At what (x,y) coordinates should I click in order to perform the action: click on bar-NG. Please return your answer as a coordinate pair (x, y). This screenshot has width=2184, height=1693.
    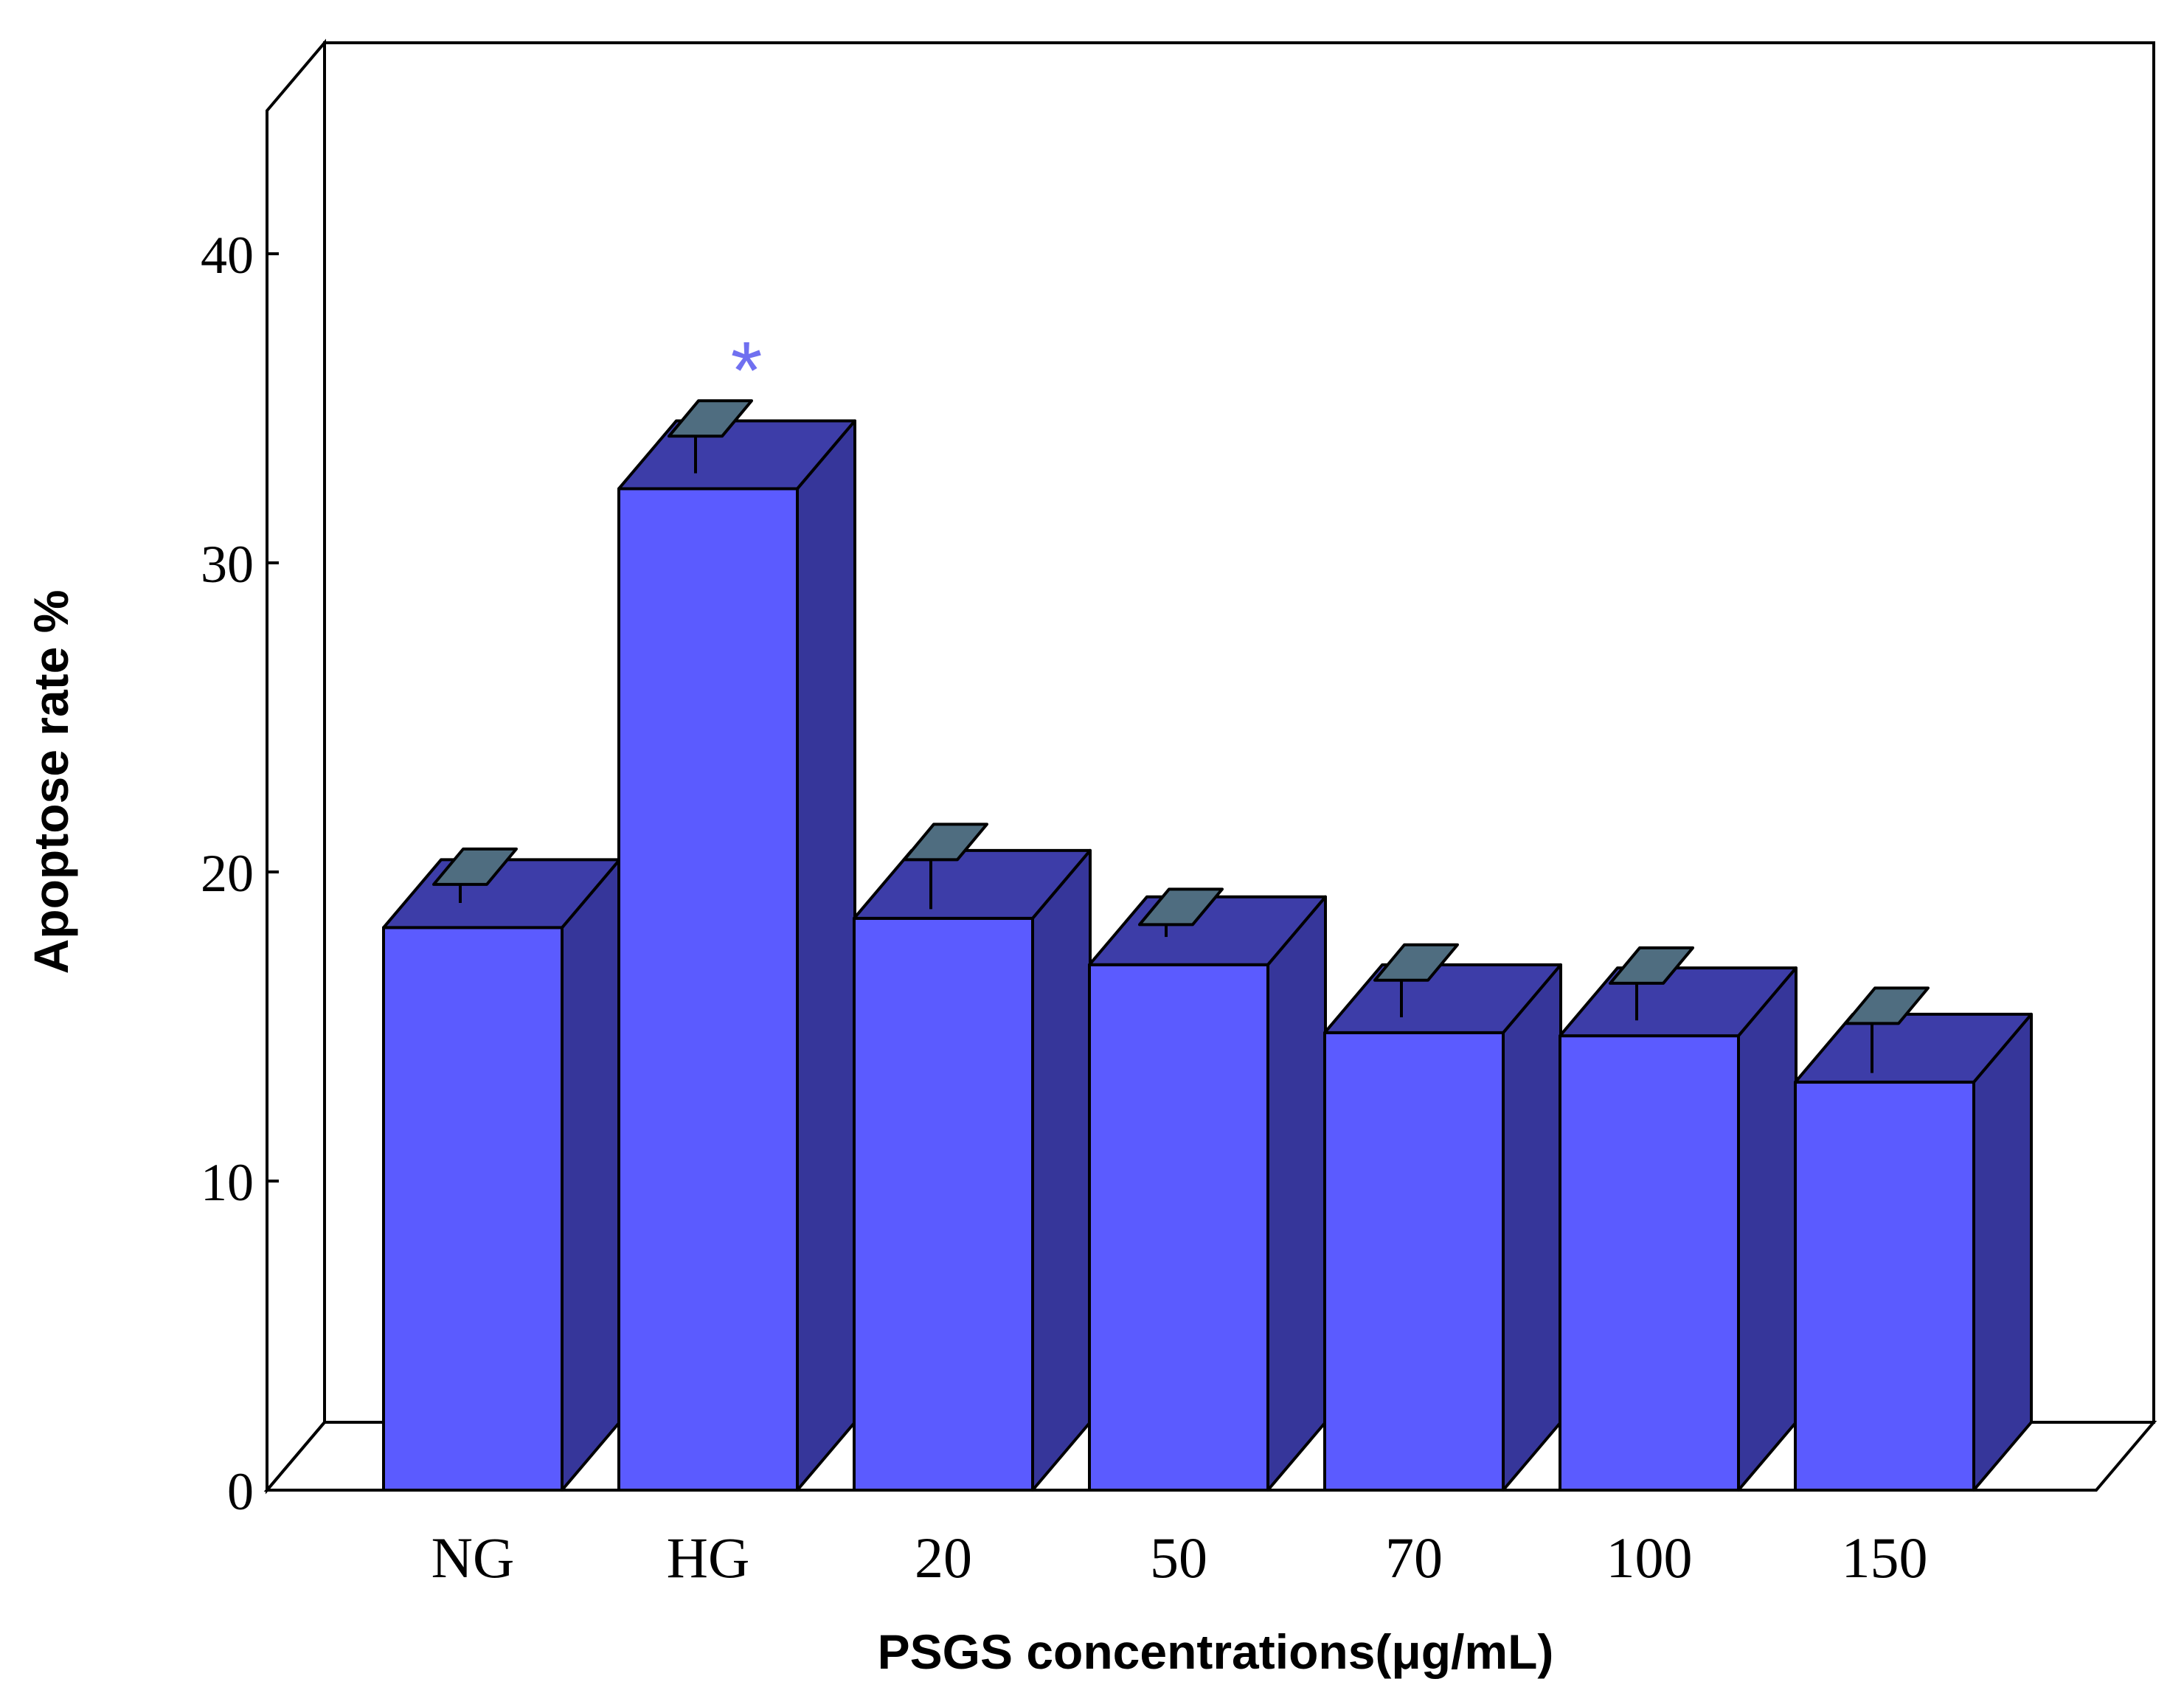
    Looking at the image, I should click on (501, 1169).